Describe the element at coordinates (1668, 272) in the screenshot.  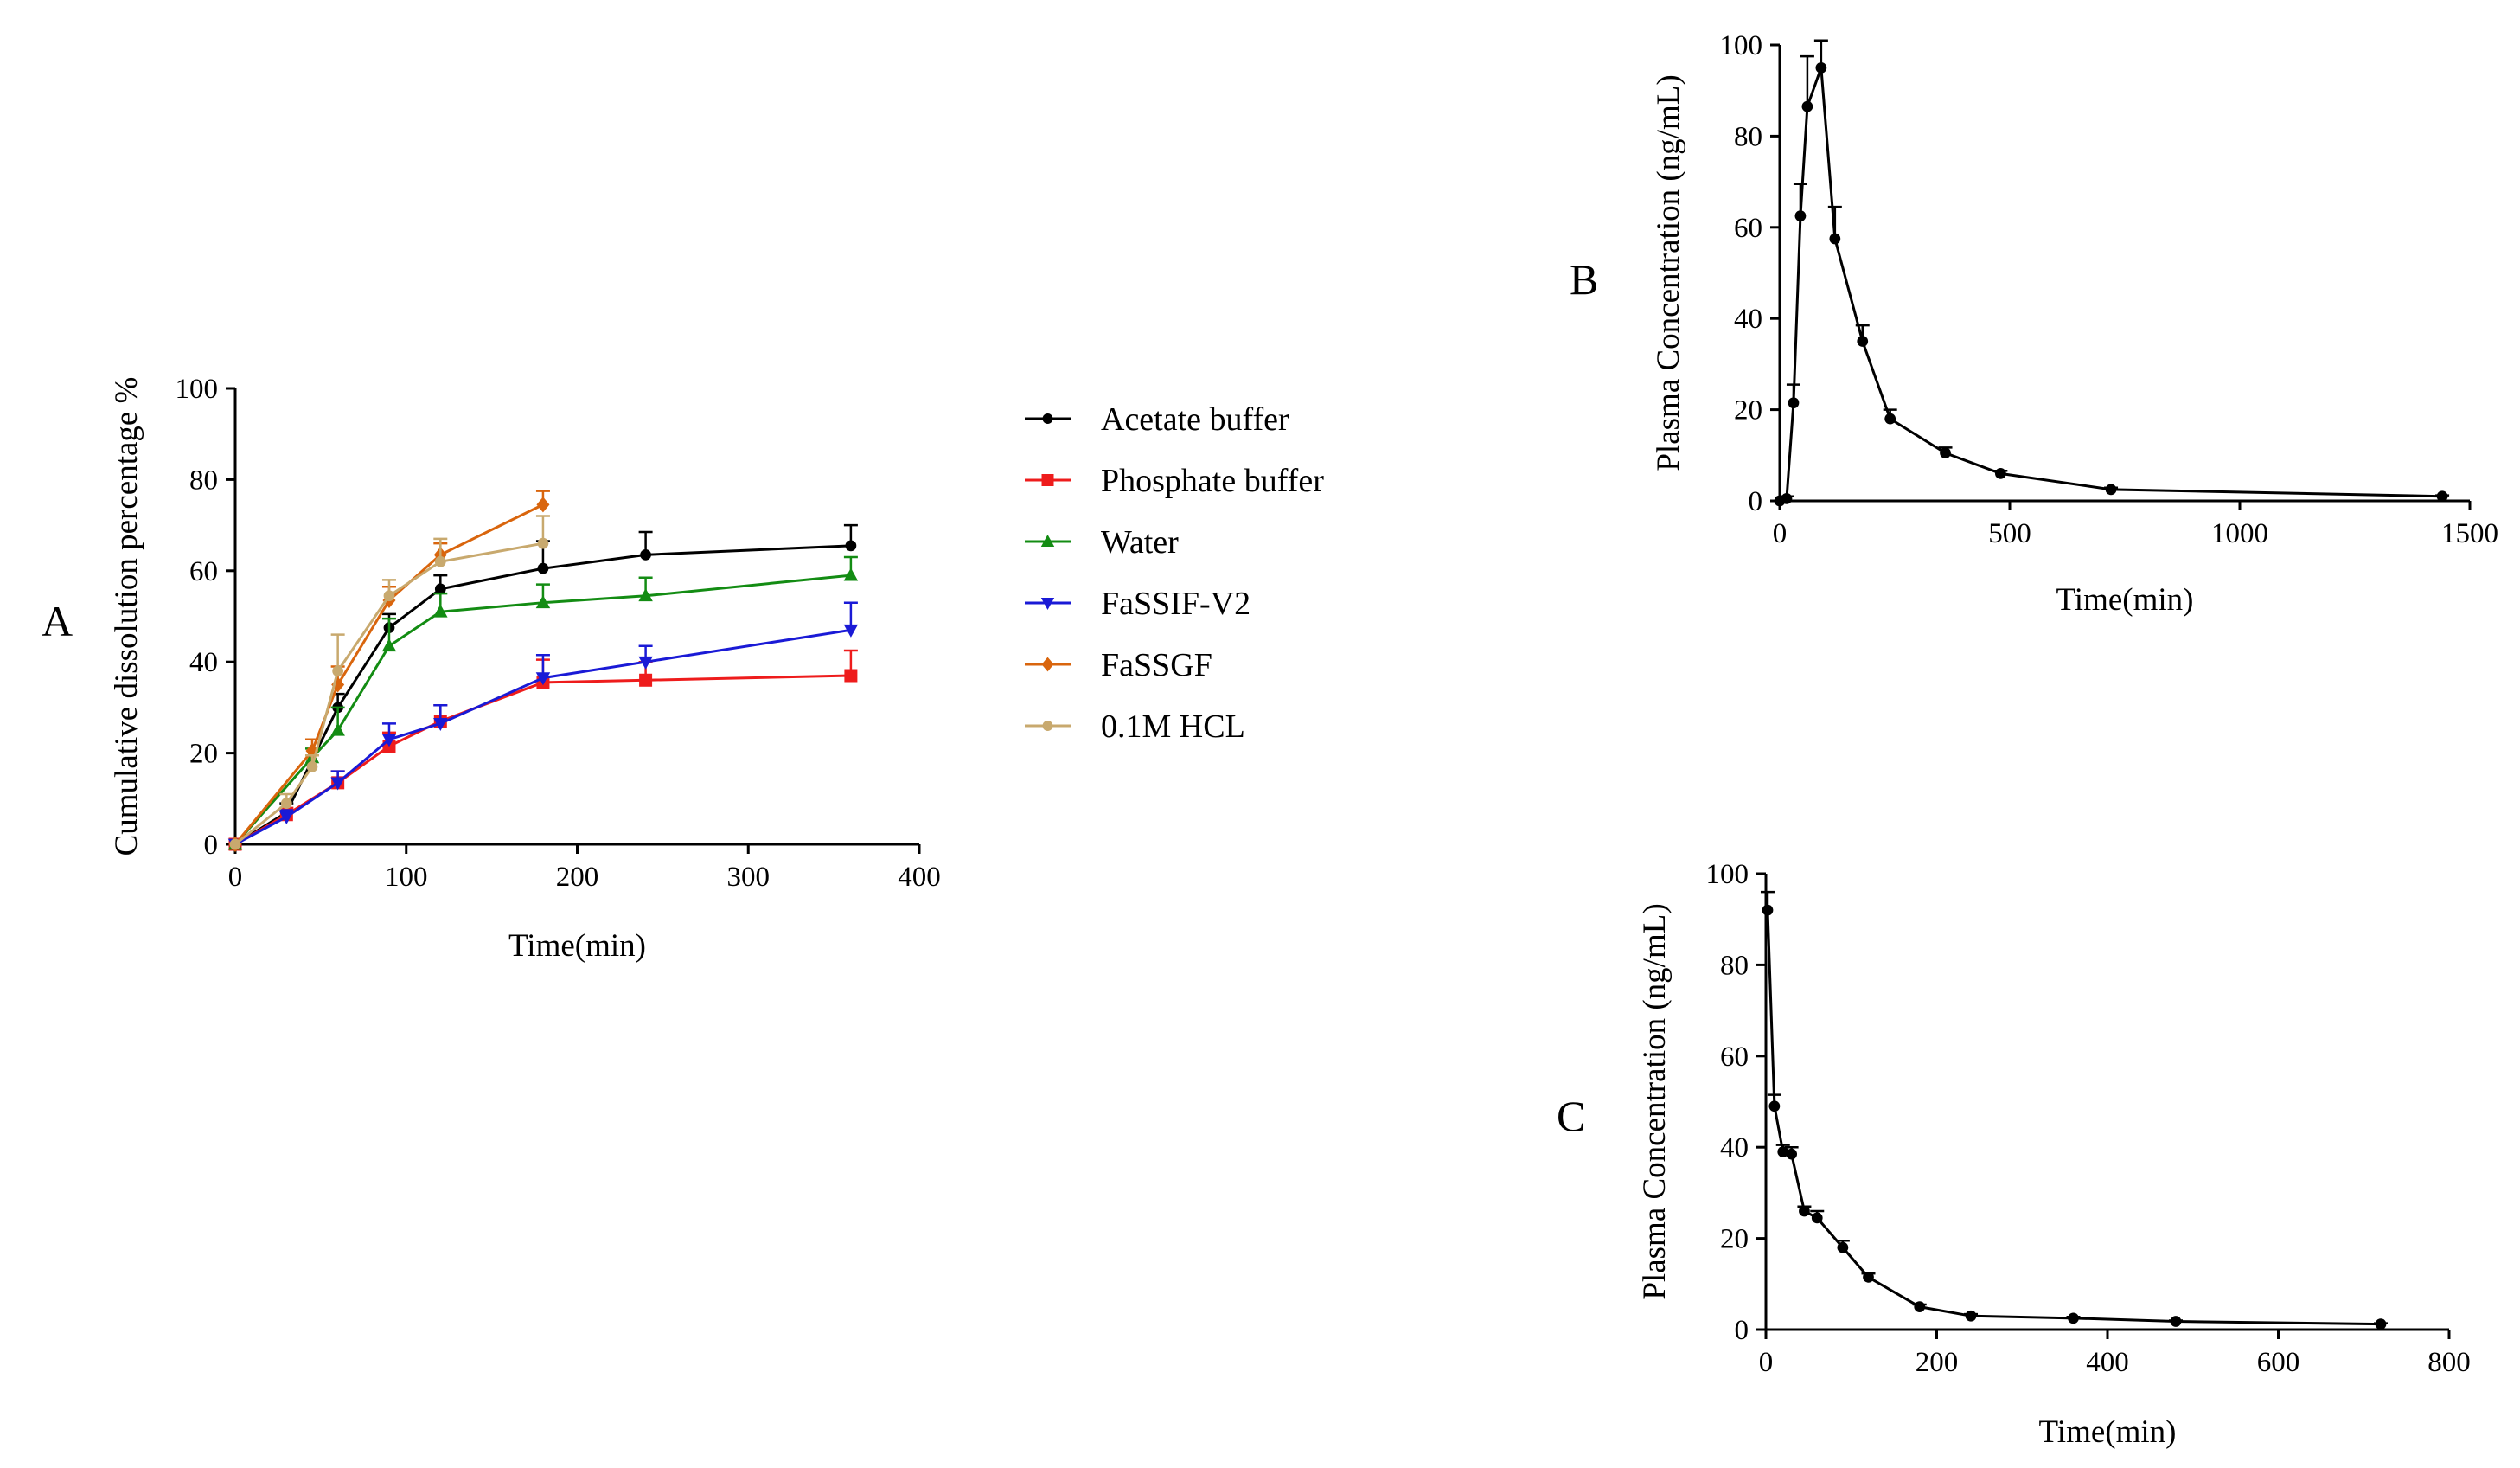
I see `y-axis-title: Plasma Concentration (ng/mL)` at that location.